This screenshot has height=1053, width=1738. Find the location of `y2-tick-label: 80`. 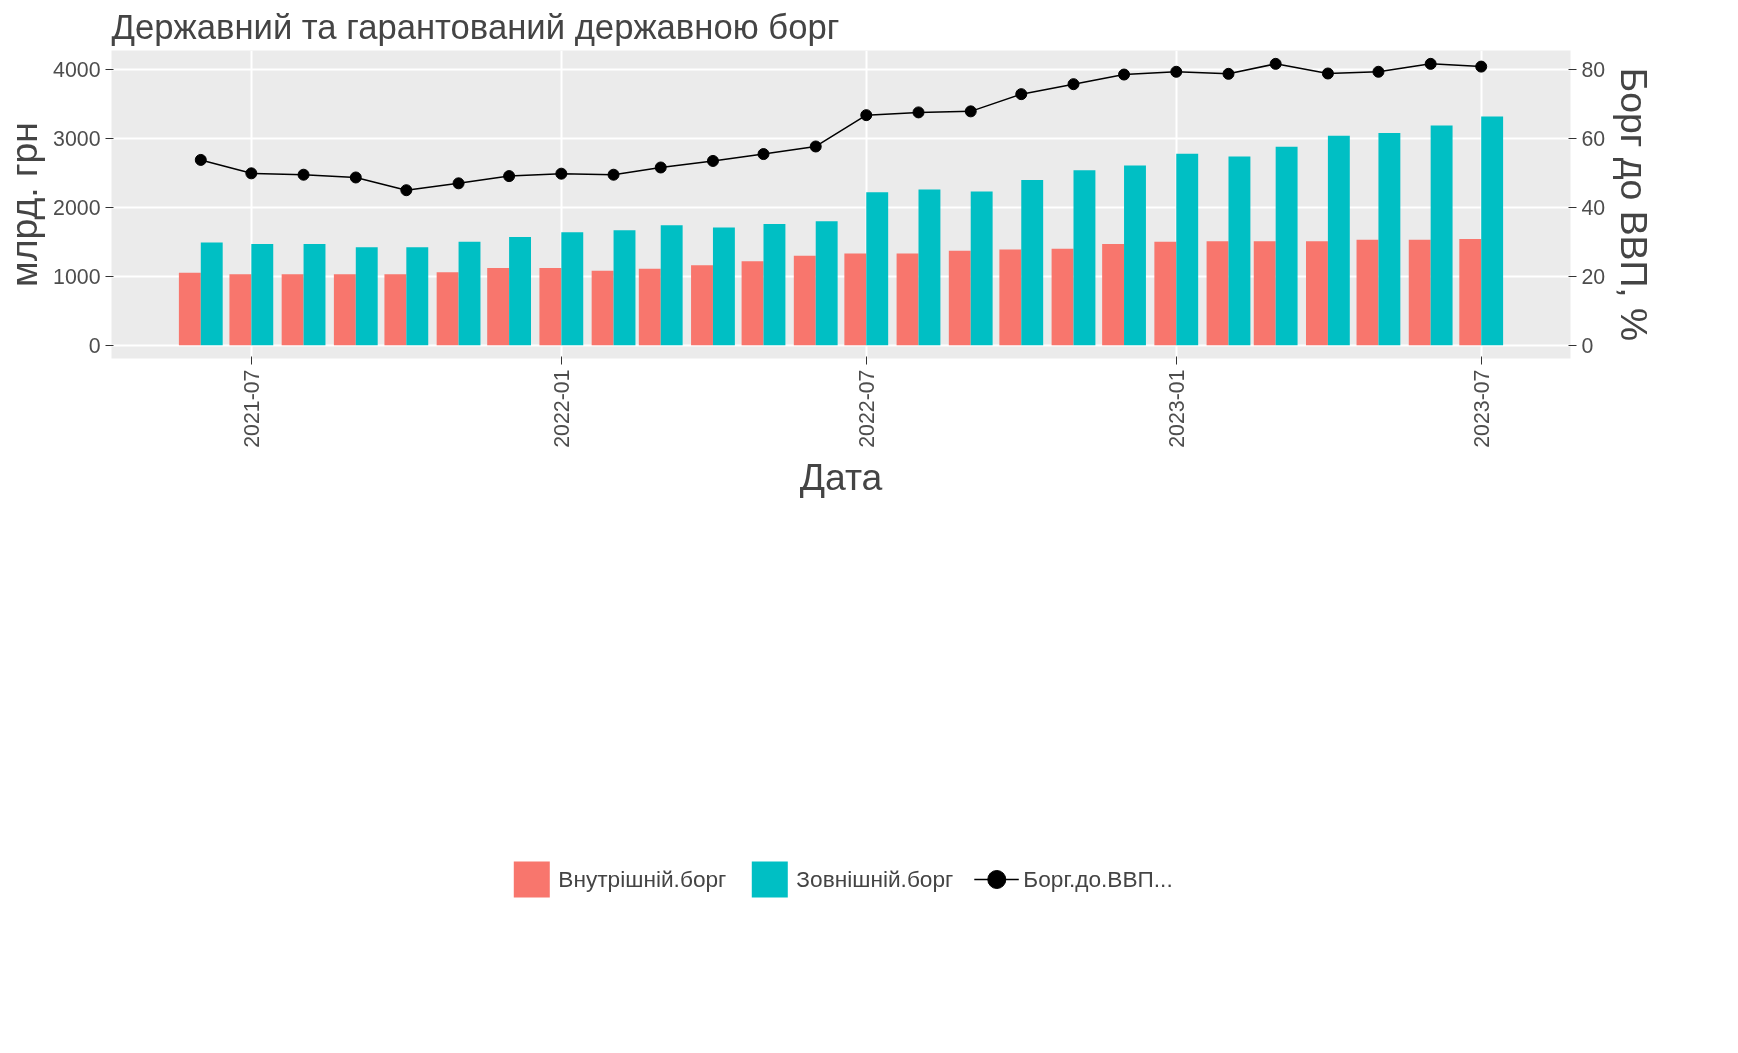

y2-tick-label: 80 is located at coordinates (1593, 70).